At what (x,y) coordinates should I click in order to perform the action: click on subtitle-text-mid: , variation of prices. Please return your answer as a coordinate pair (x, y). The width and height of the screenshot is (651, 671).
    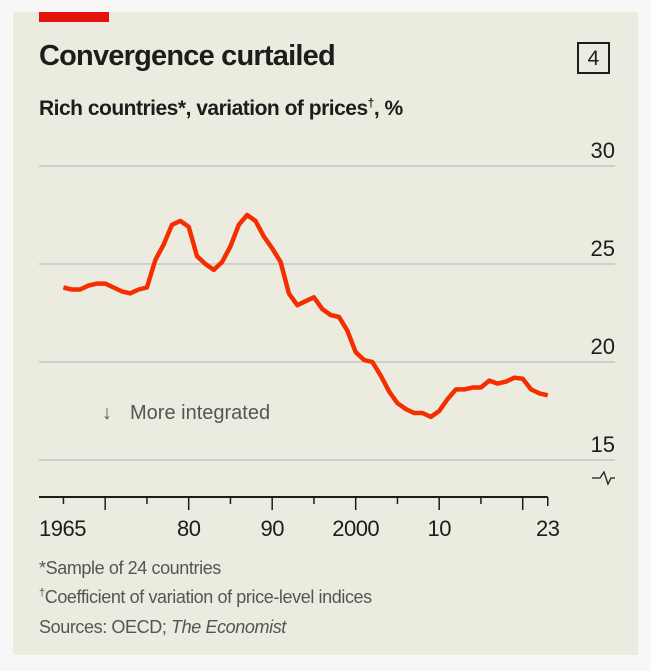
    Looking at the image, I should click on (277, 108).